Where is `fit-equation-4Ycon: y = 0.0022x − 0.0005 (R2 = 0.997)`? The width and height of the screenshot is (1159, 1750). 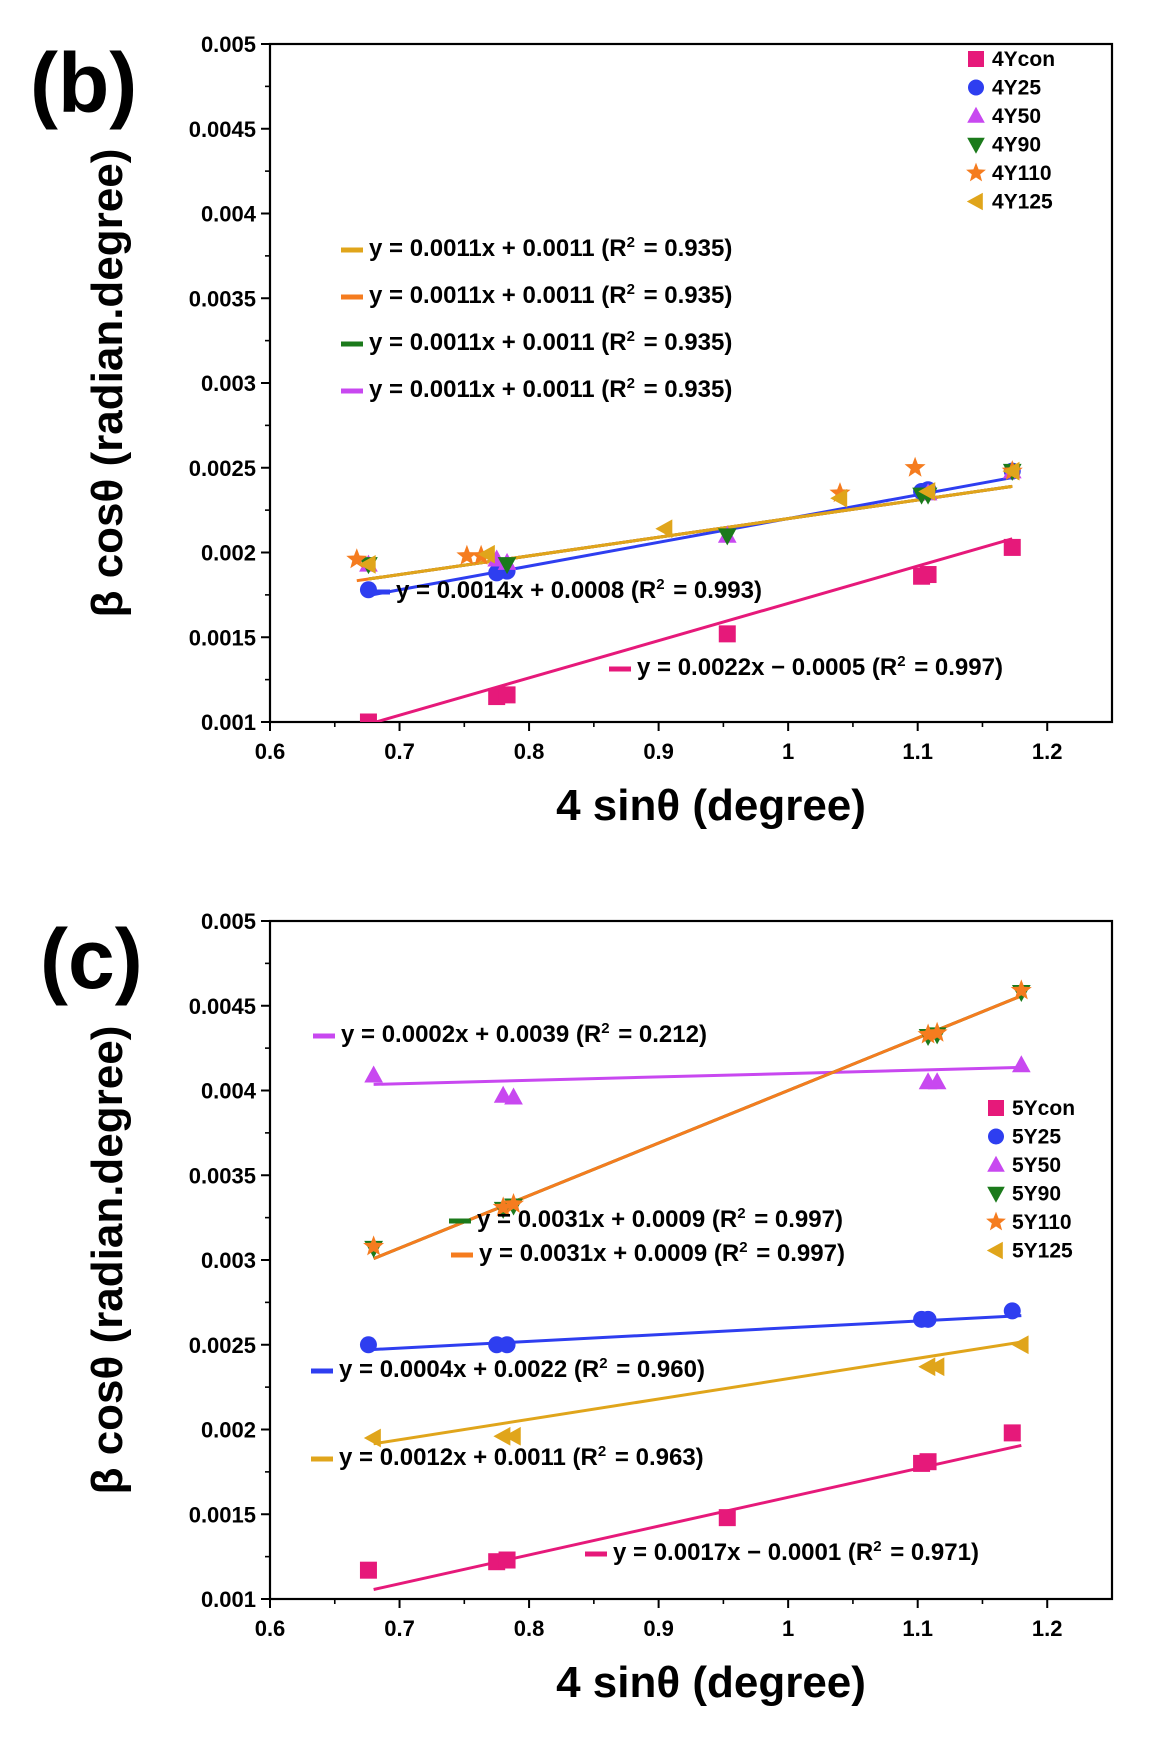
fit-equation-4Ycon: y = 0.0022x − 0.0005 (R2 = 0.997) is located at coordinates (820, 667).